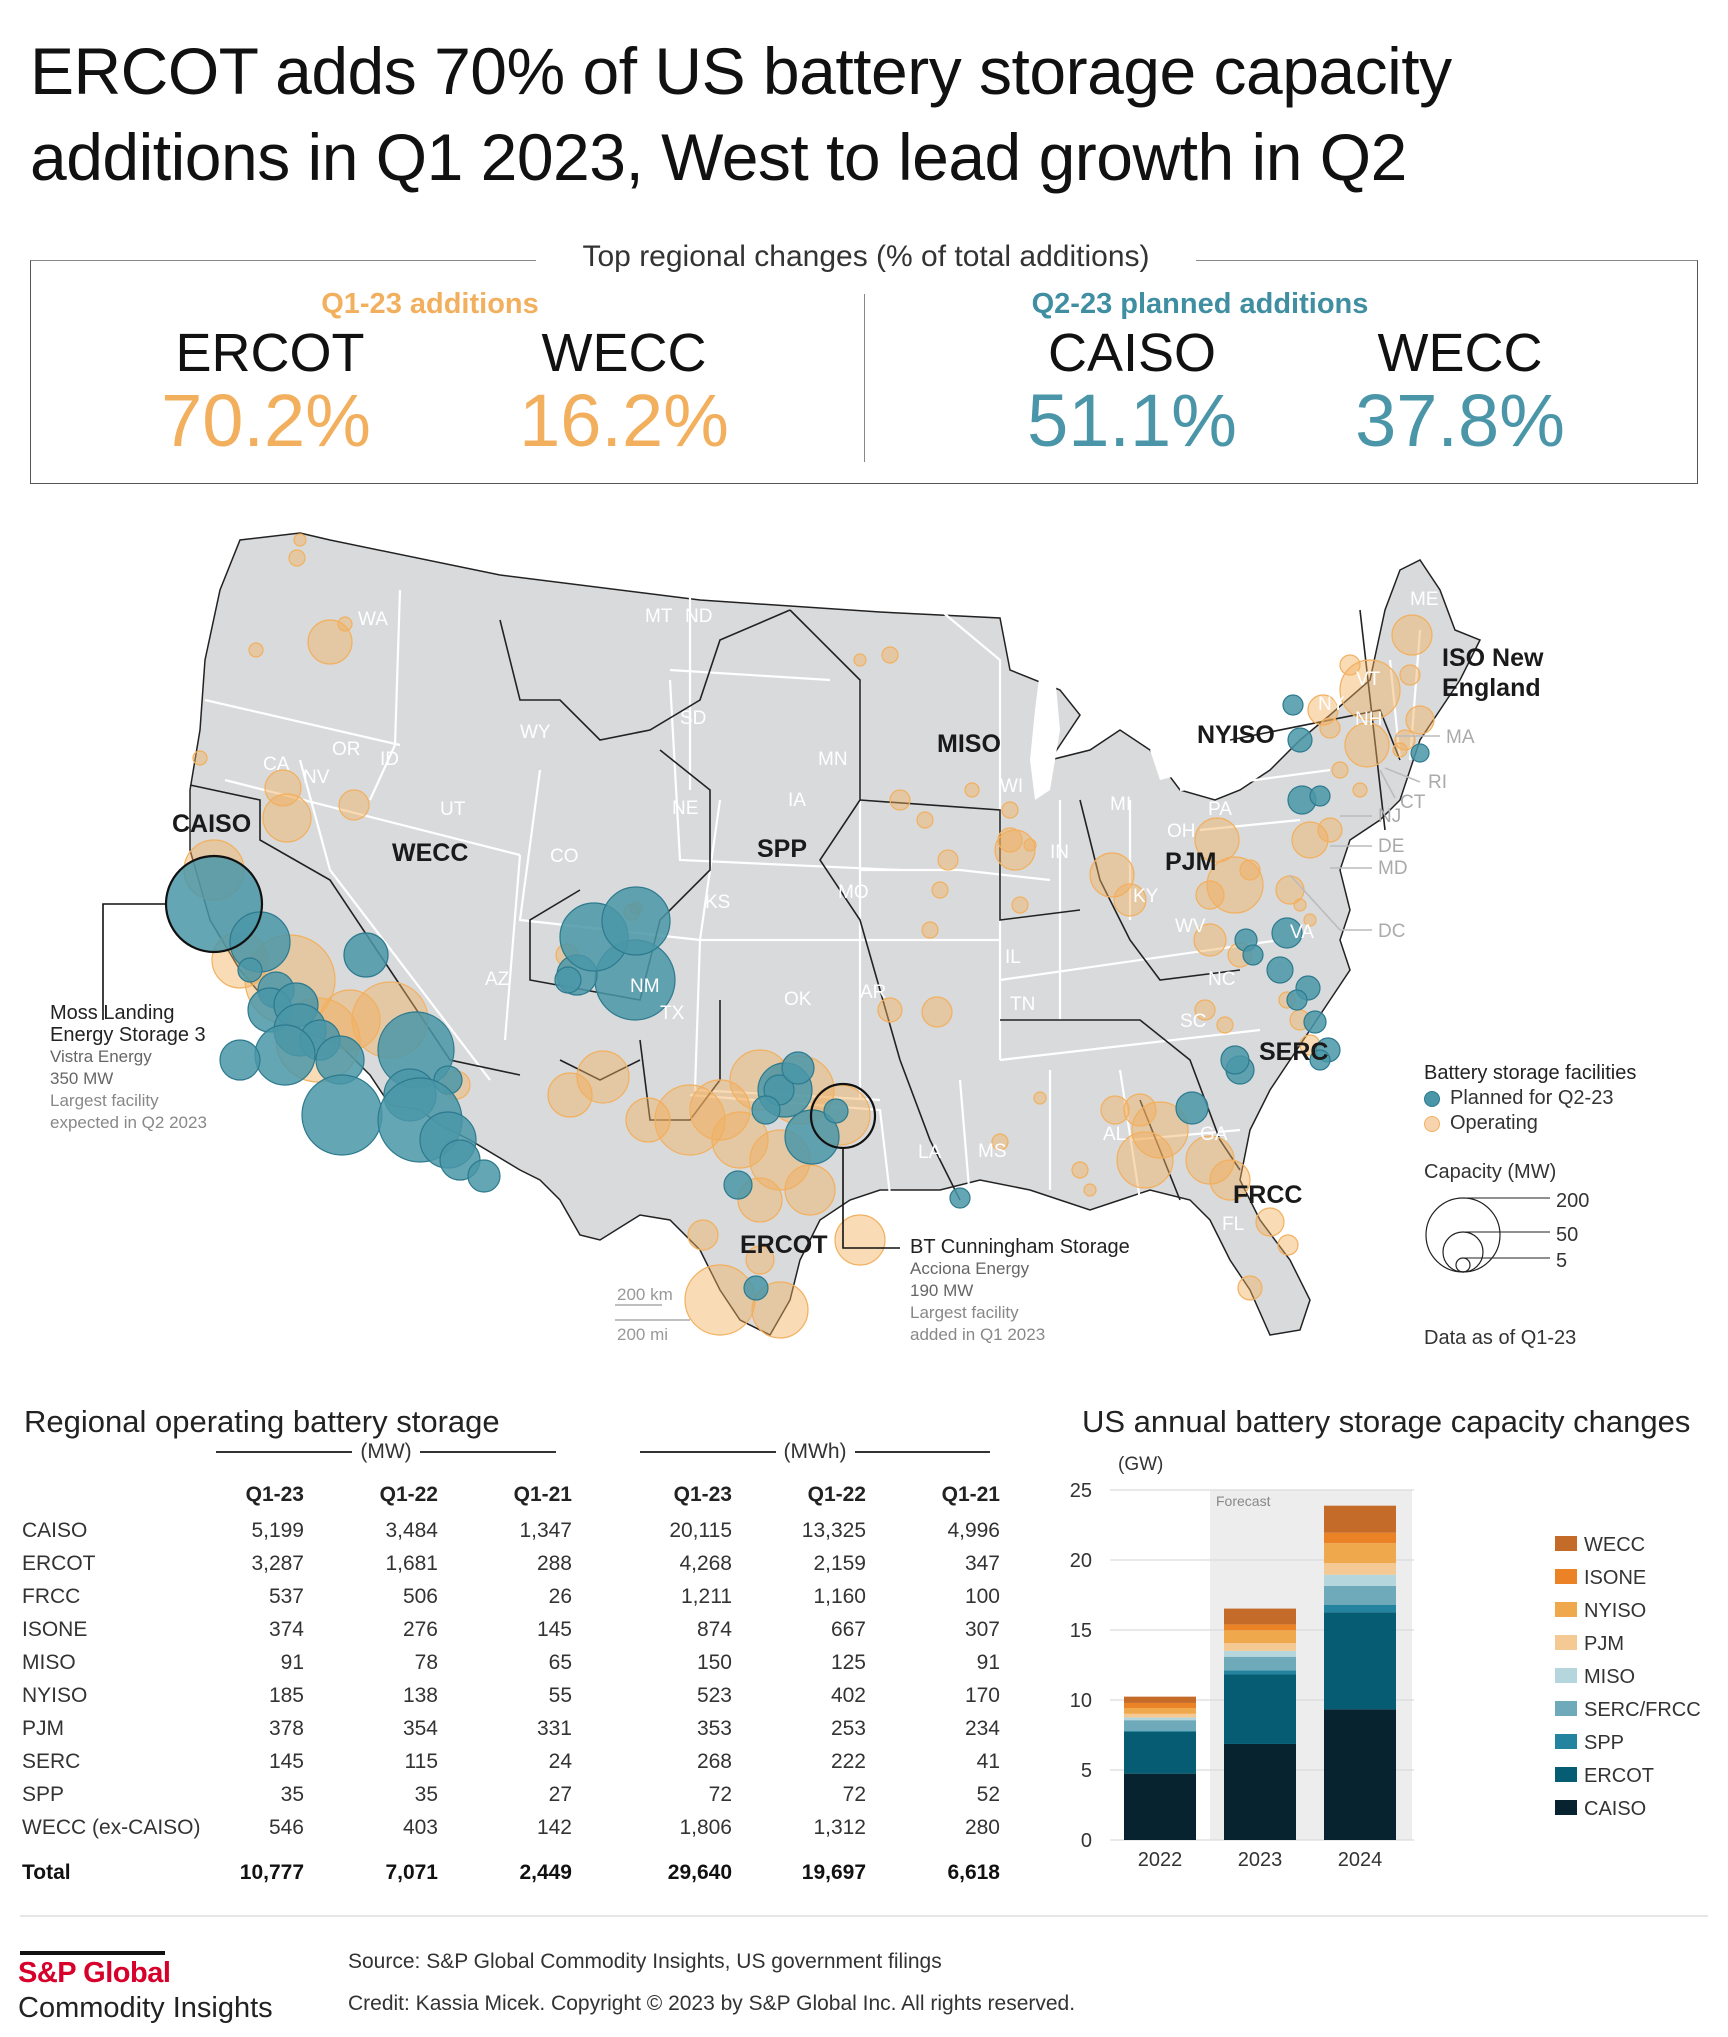 The height and width of the screenshot is (2037, 1728). Describe the element at coordinates (1193, 1021) in the screenshot. I see `state-label-sc: SC` at that location.